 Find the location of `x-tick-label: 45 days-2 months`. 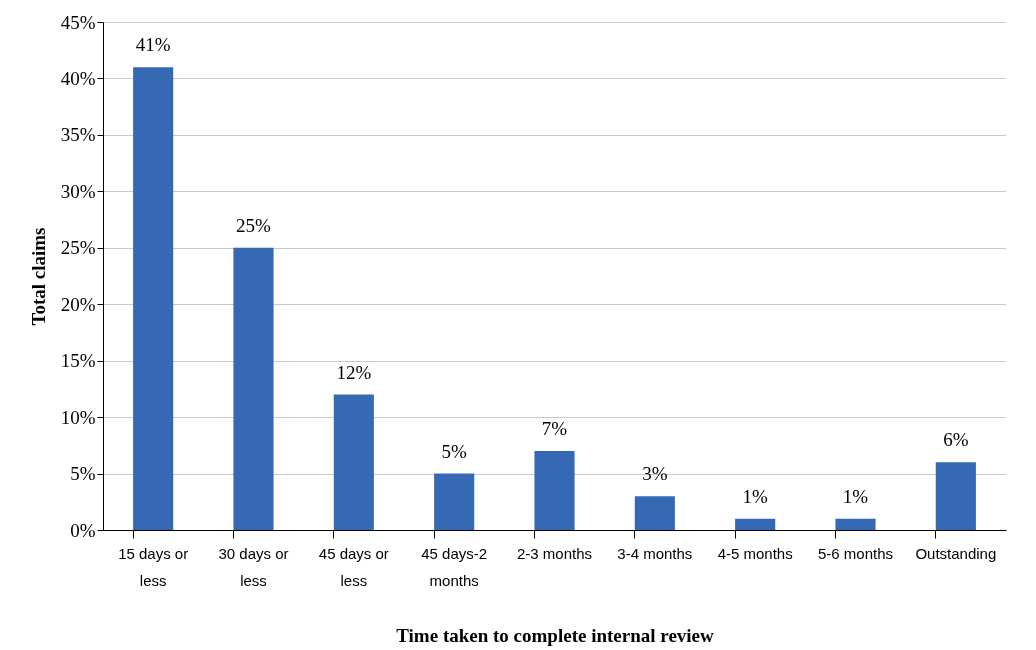

x-tick-label: 45 days-2 months is located at coordinates (454, 566).